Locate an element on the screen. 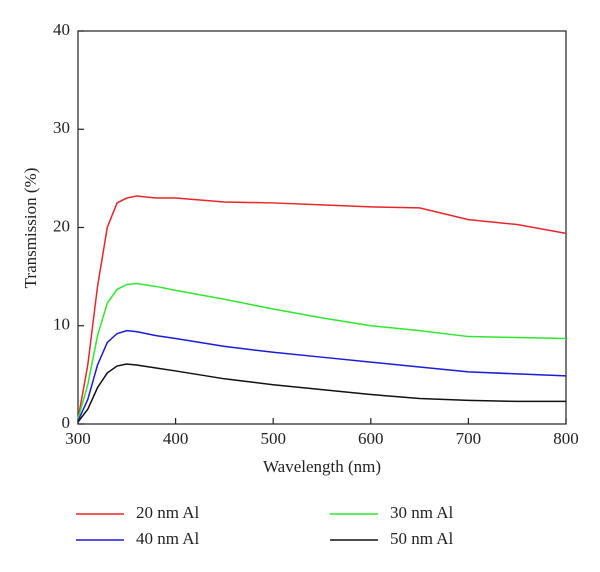 The width and height of the screenshot is (600, 572). x-tick-label: 700 is located at coordinates (469, 438).